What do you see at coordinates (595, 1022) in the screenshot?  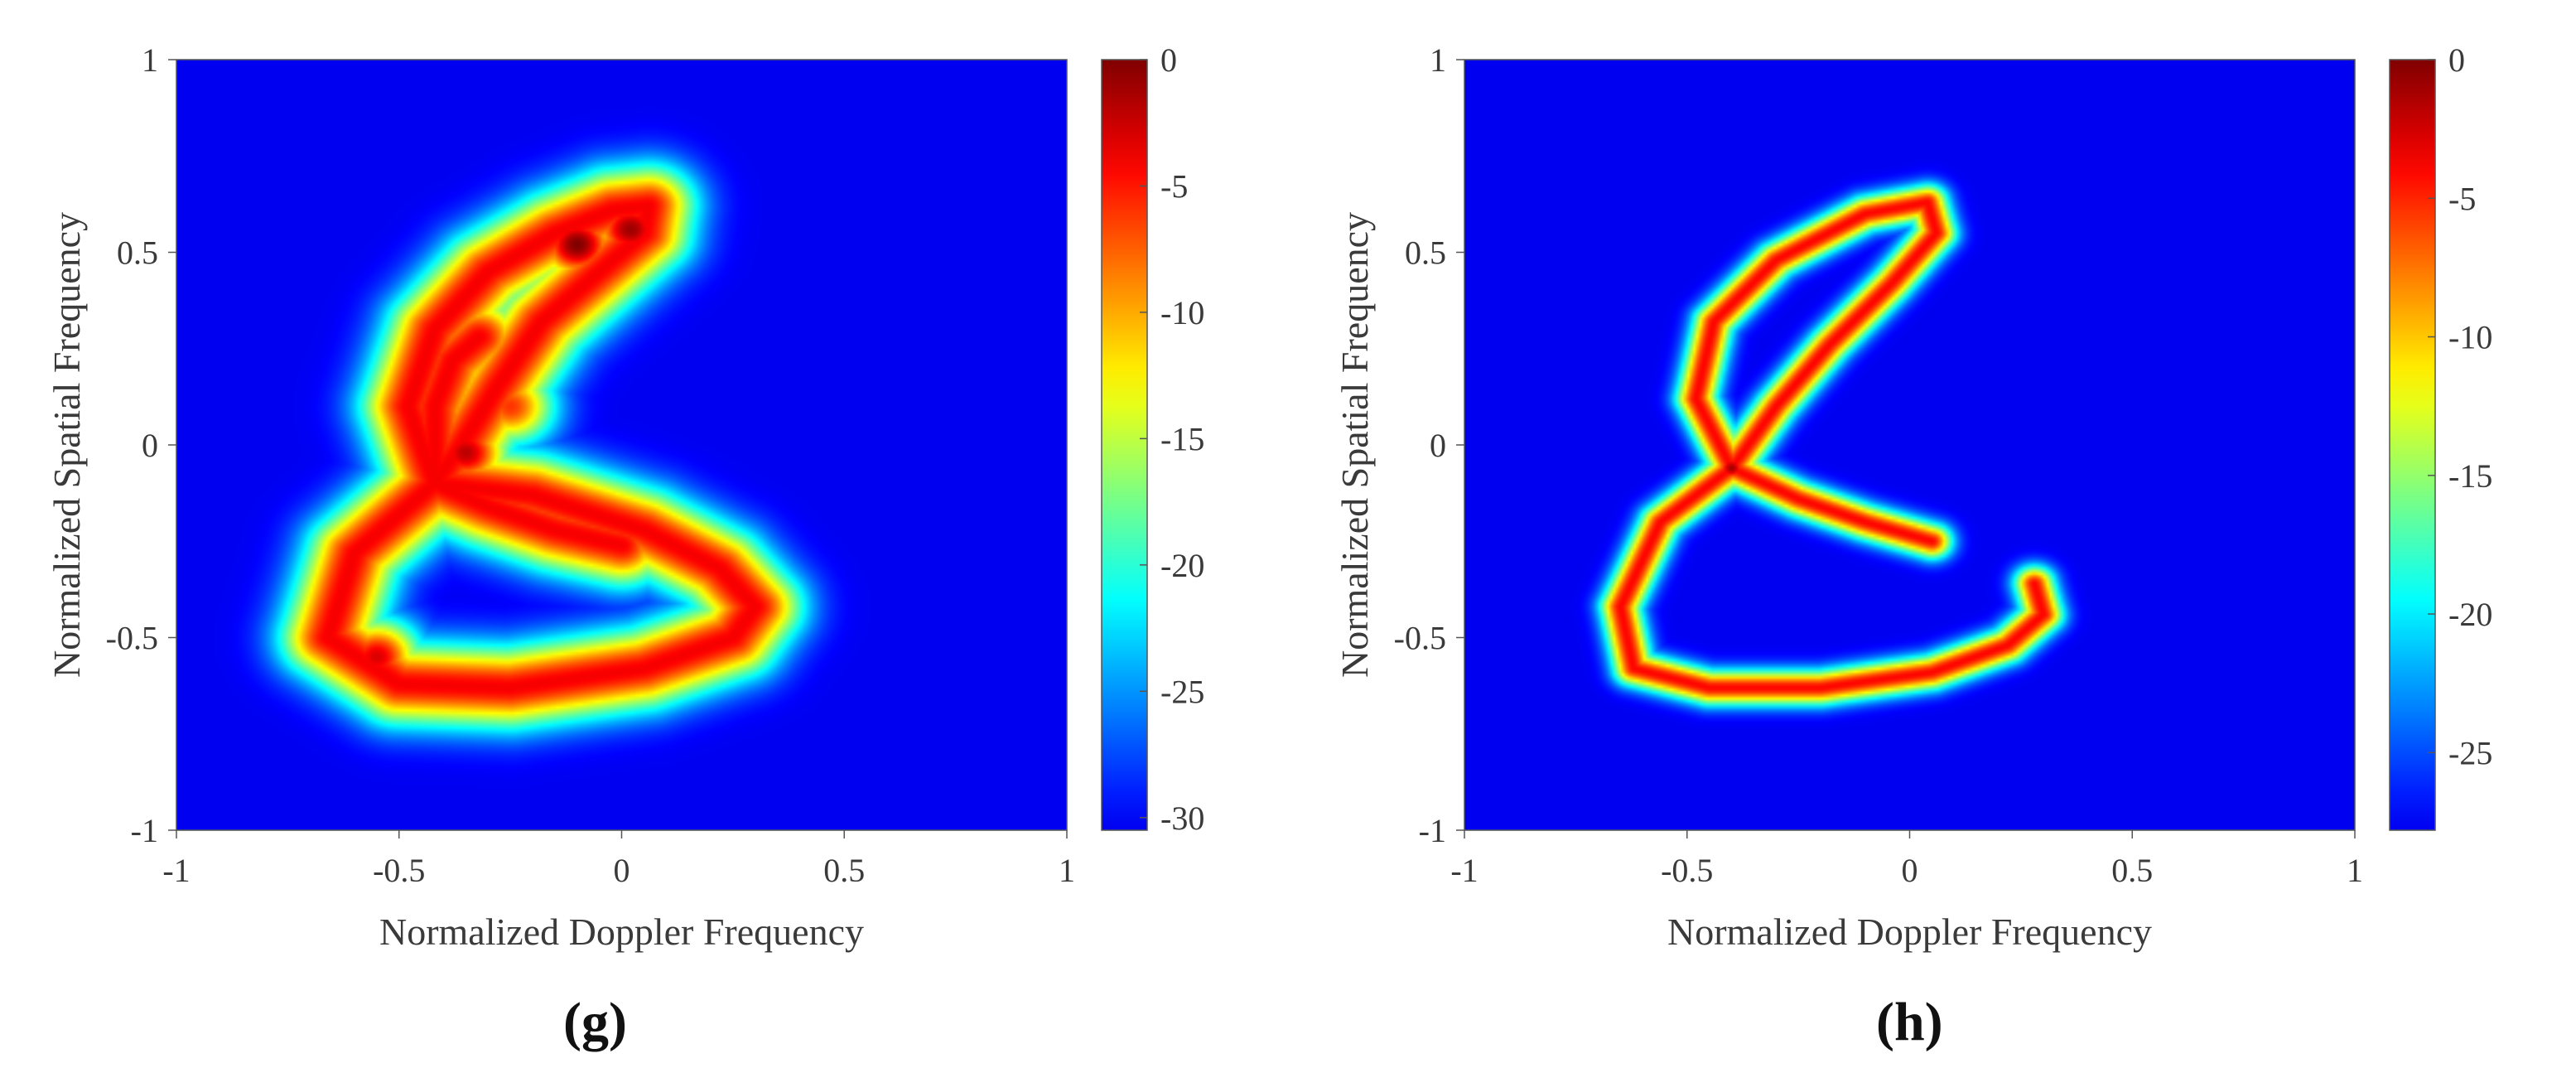 I see `panel-label-g: (g)` at bounding box center [595, 1022].